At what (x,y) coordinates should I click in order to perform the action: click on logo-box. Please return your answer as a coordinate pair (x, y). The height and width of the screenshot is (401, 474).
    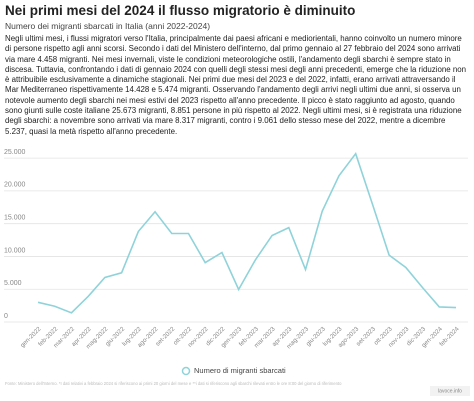
    Looking at the image, I should click on (450, 391).